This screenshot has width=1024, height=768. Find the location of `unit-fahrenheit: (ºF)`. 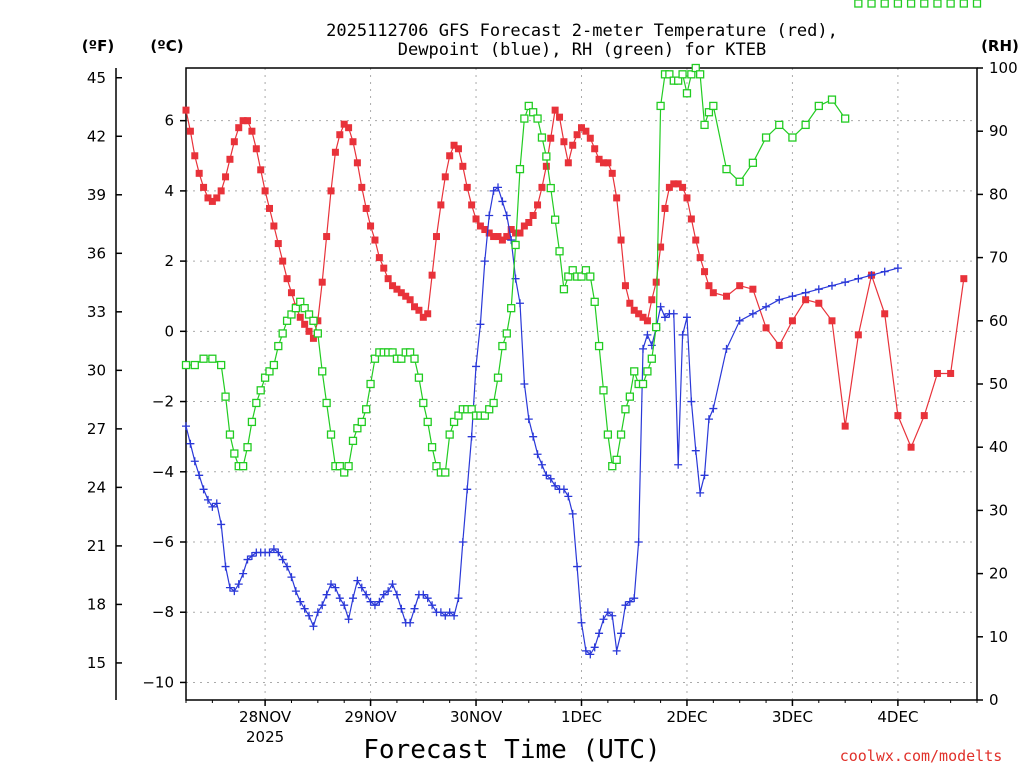

unit-fahrenheit: (ºF) is located at coordinates (98, 46).